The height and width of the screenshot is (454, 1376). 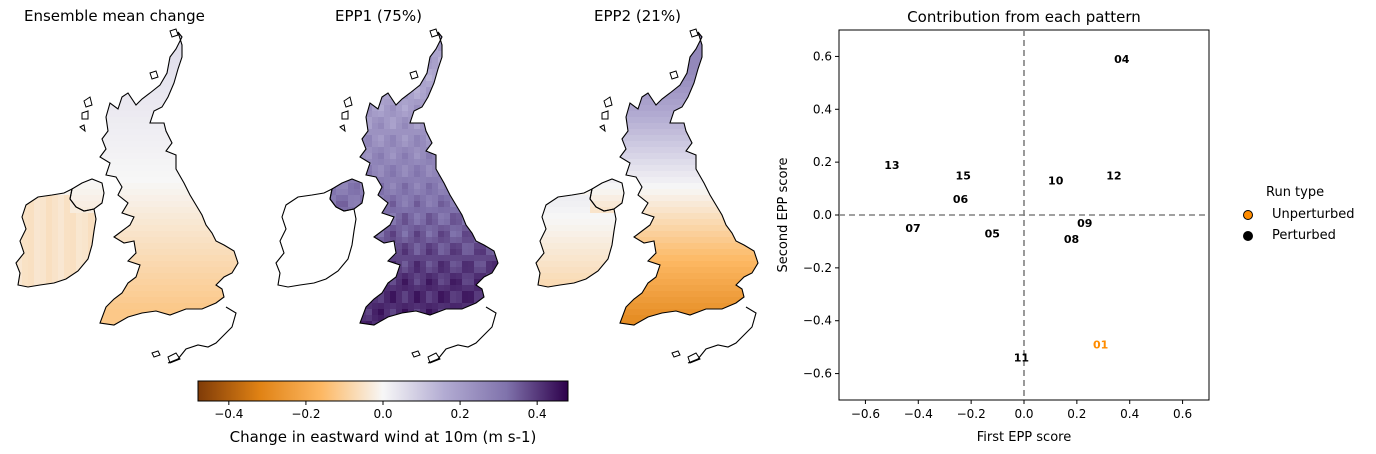 I want to click on point-label-12: 12, so click(x=1113, y=175).